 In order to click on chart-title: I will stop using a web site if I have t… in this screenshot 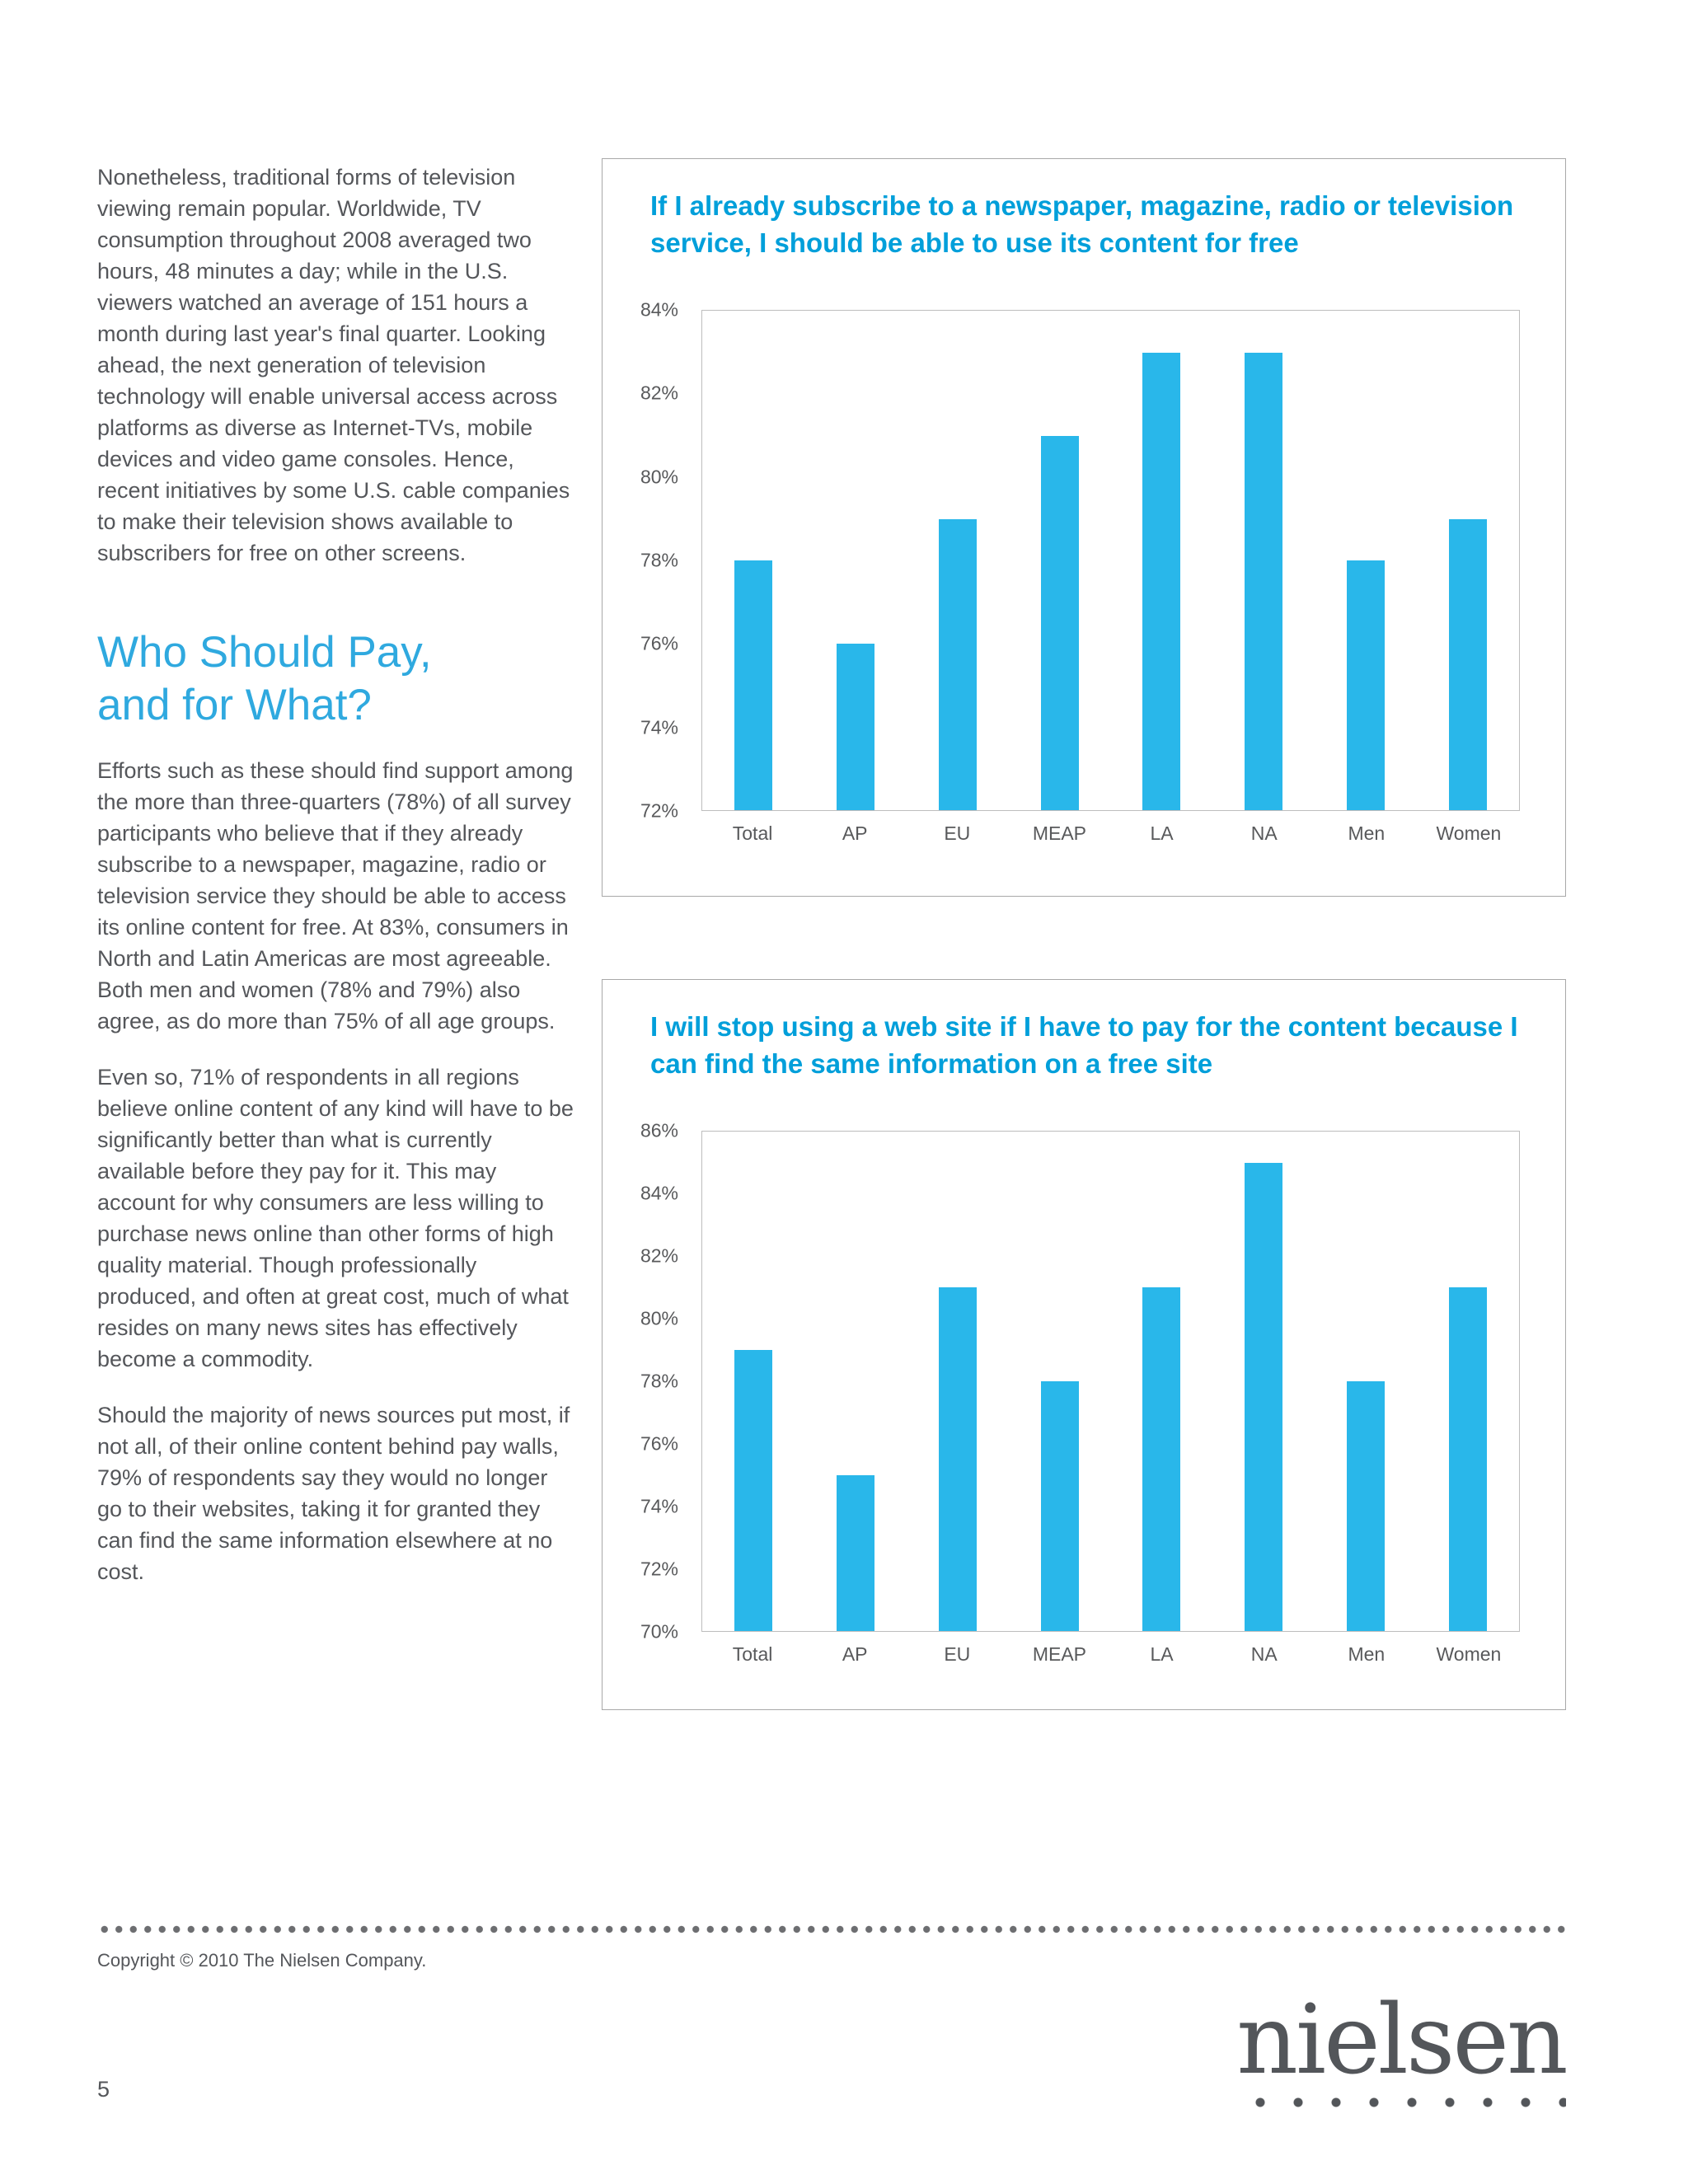, I will do `click(1084, 1045)`.